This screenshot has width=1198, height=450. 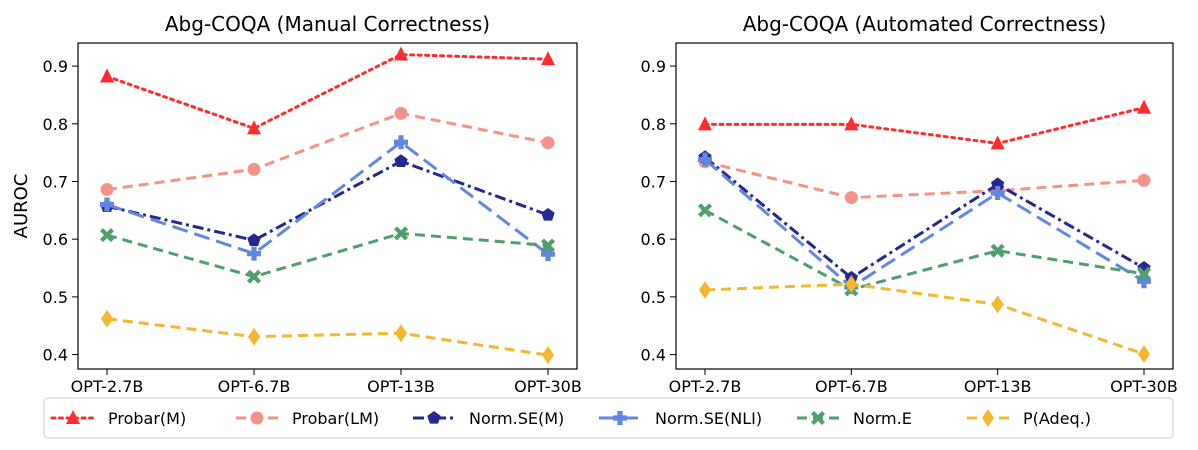 What do you see at coordinates (1057, 418) in the screenshot?
I see `legend-label: P(Adeq.)` at bounding box center [1057, 418].